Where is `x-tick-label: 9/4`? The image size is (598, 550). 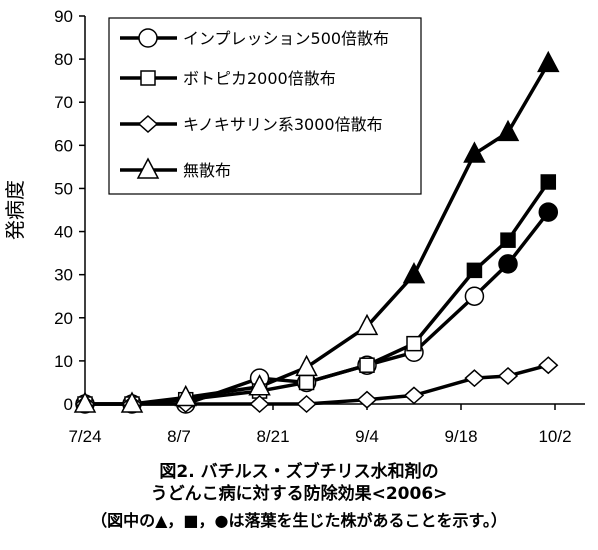 x-tick-label: 9/4 is located at coordinates (367, 436).